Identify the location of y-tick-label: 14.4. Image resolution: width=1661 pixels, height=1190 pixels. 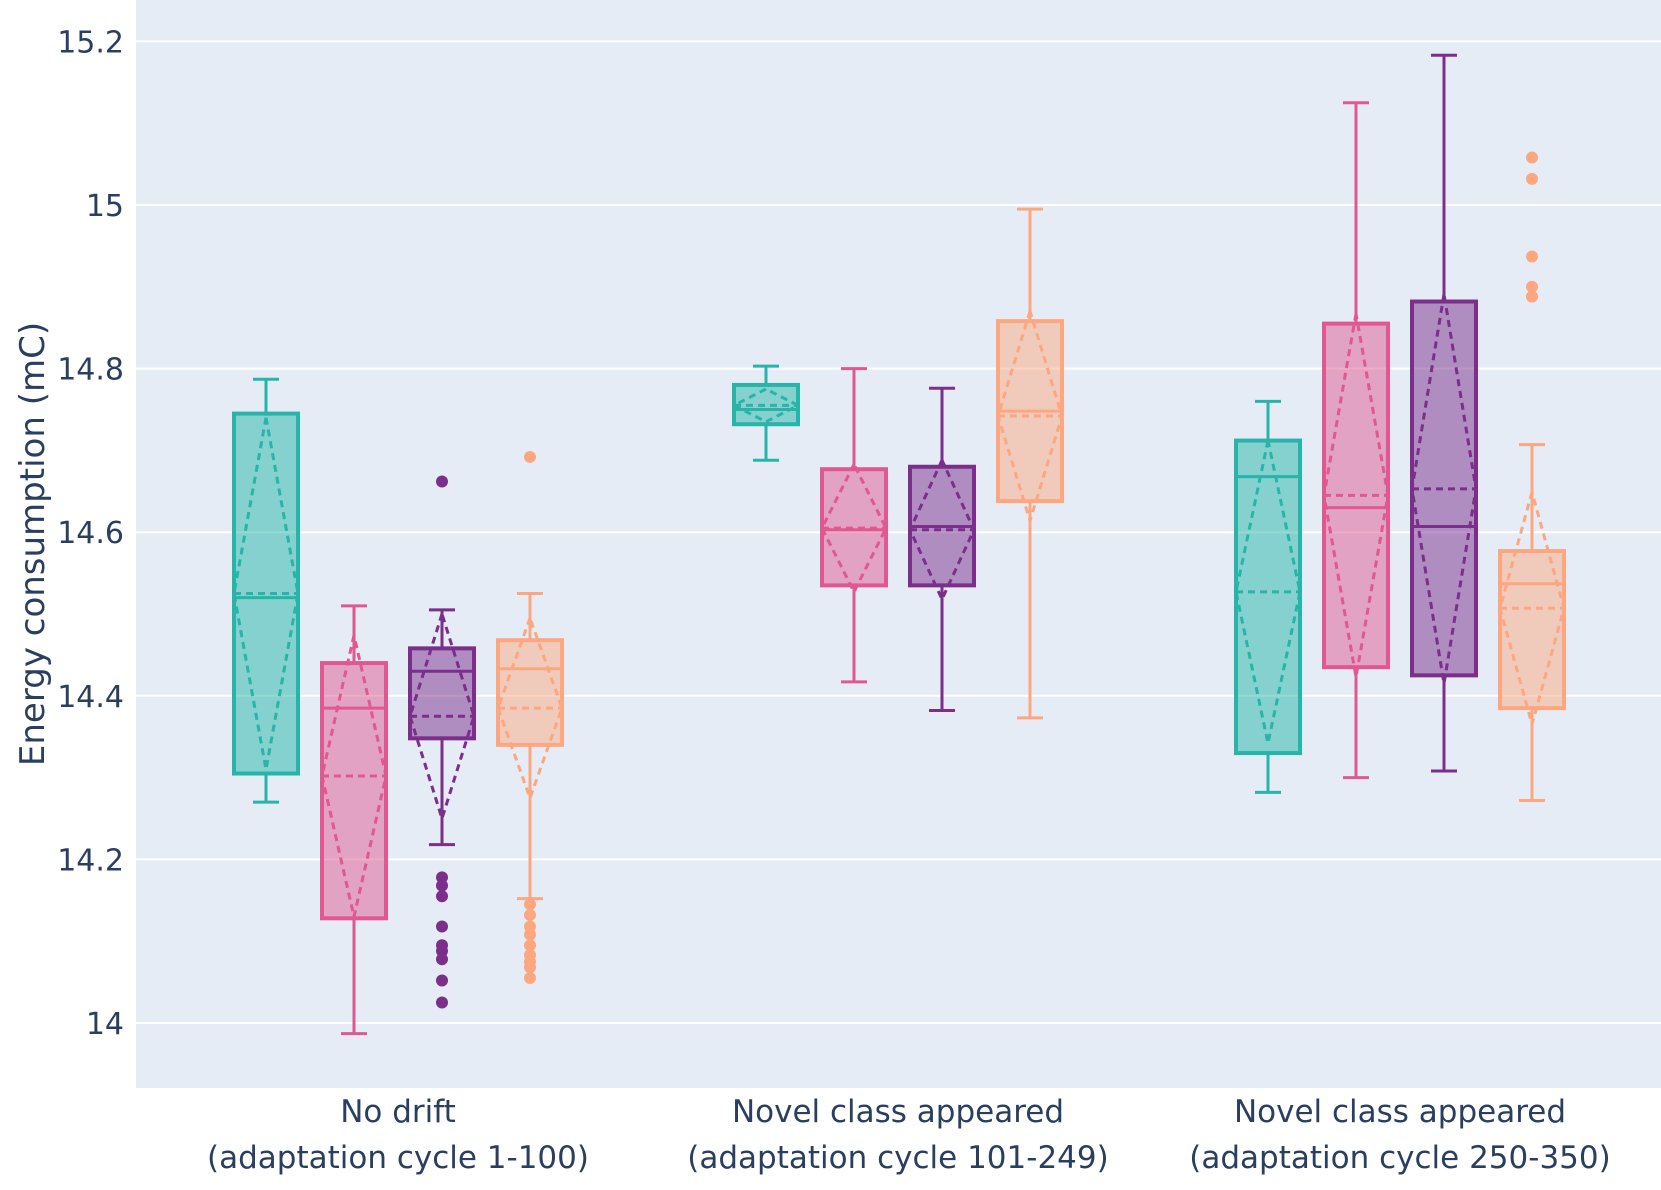
(90, 697).